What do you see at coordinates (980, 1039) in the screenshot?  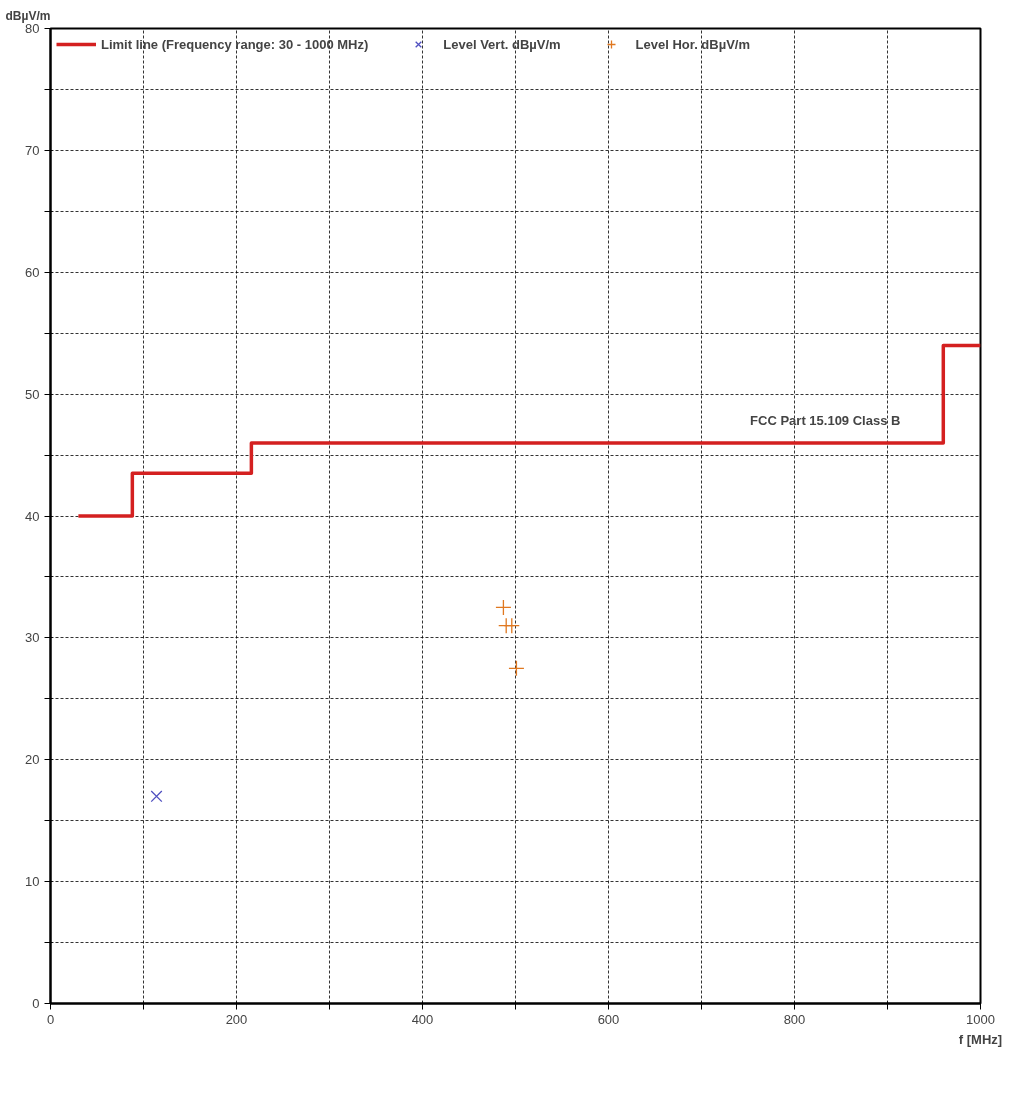 I see `x-axis-title: f [MHz]` at bounding box center [980, 1039].